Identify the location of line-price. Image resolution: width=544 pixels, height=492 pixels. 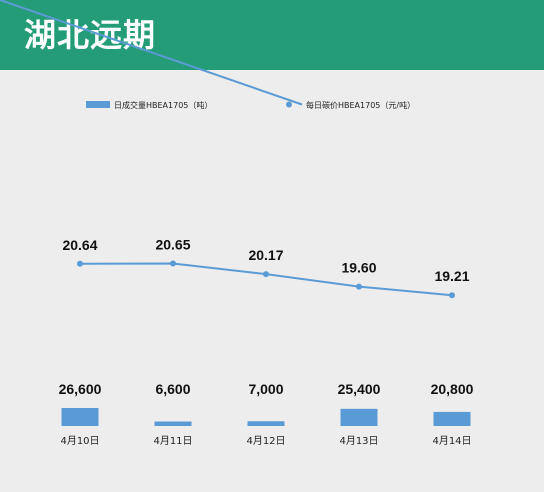
(266, 279).